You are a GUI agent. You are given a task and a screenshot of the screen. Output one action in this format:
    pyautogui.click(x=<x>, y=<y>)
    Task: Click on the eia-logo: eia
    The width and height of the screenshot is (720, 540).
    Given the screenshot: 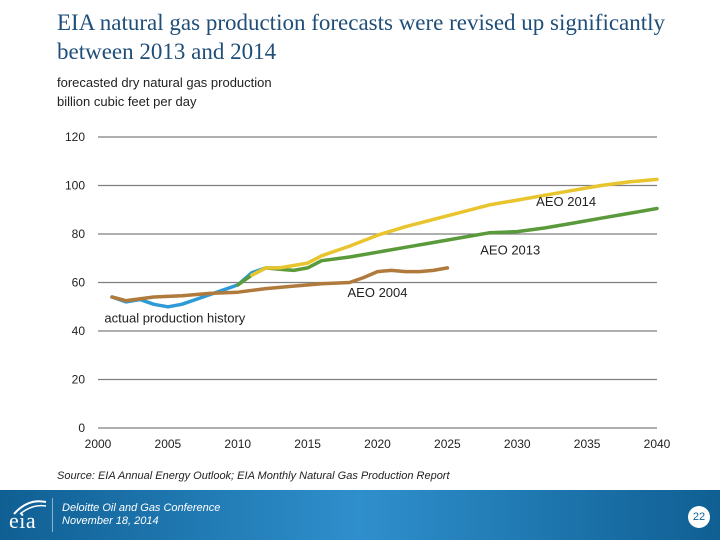 What is the action you would take?
    pyautogui.click(x=28, y=515)
    